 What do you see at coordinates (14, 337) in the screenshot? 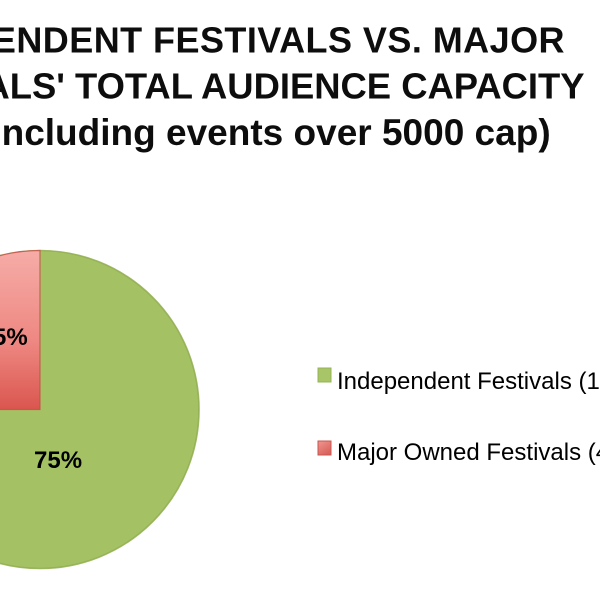
I see `svg-text: 25%` at bounding box center [14, 337].